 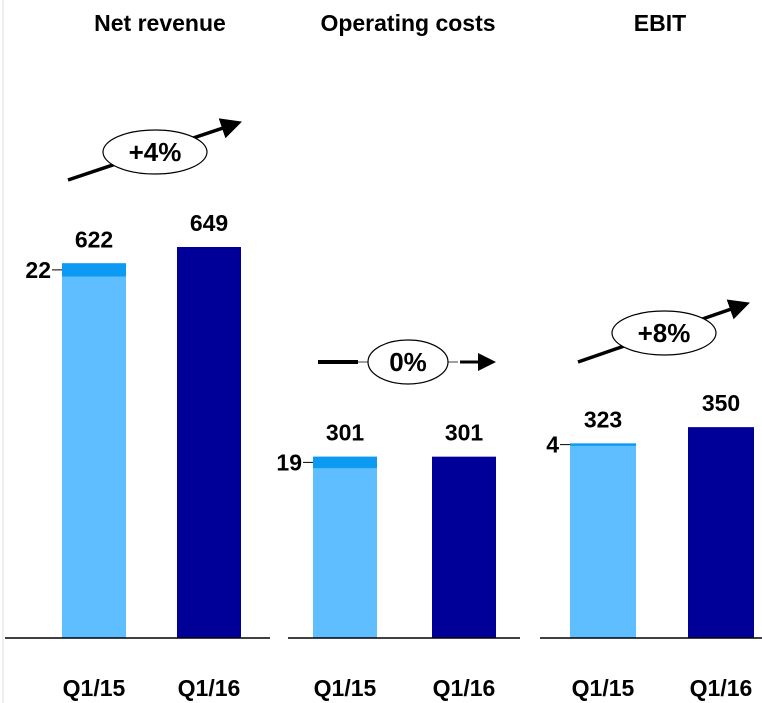 What do you see at coordinates (721, 403) in the screenshot?
I see `value-label: 350` at bounding box center [721, 403].